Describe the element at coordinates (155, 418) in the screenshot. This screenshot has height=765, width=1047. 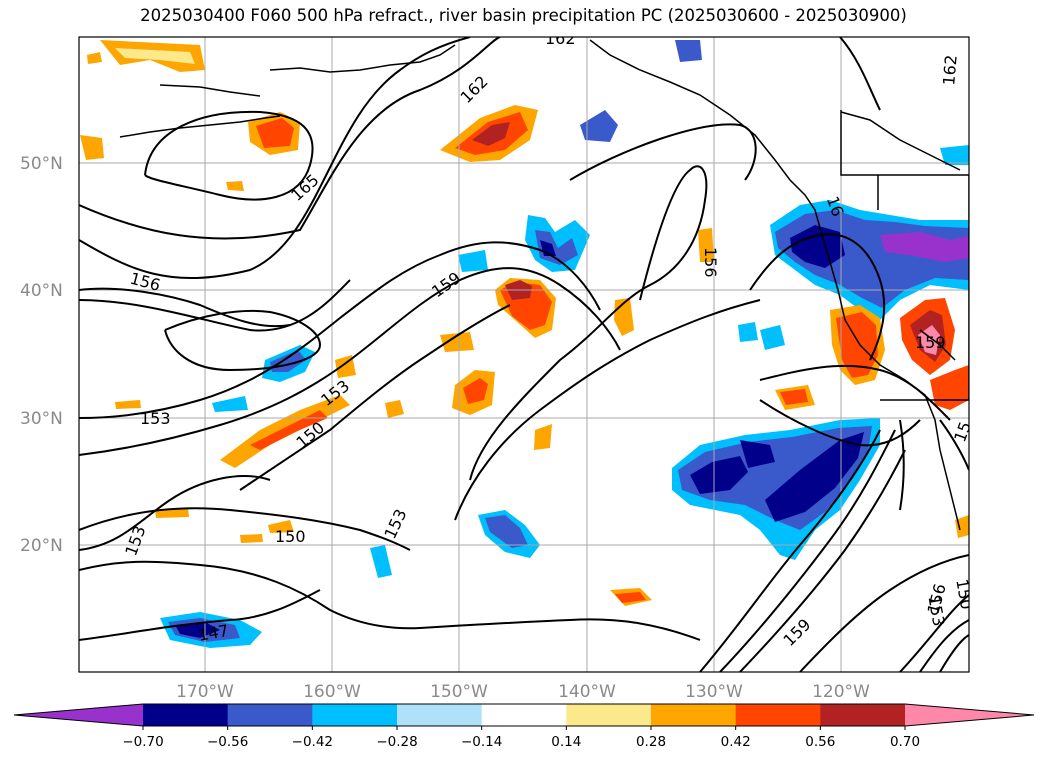
I see `contour-label: 153` at that location.